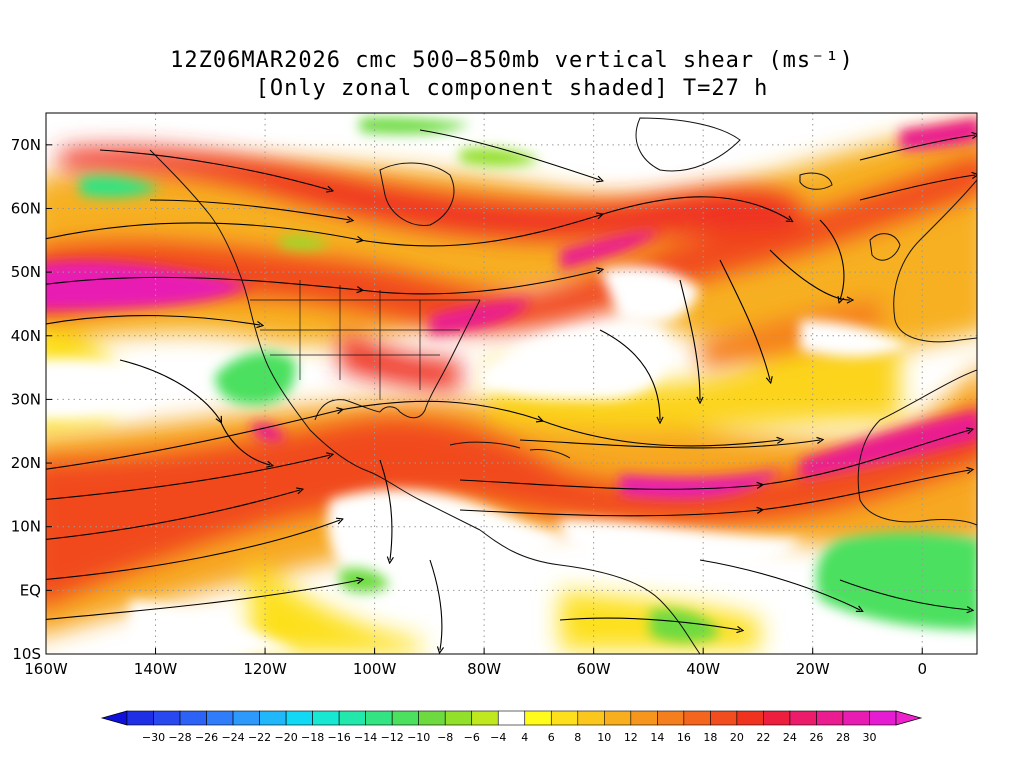 Image resolution: width=1024 pixels, height=768 pixels. Describe the element at coordinates (26, 527) in the screenshot. I see `lat-label: 10N` at that location.